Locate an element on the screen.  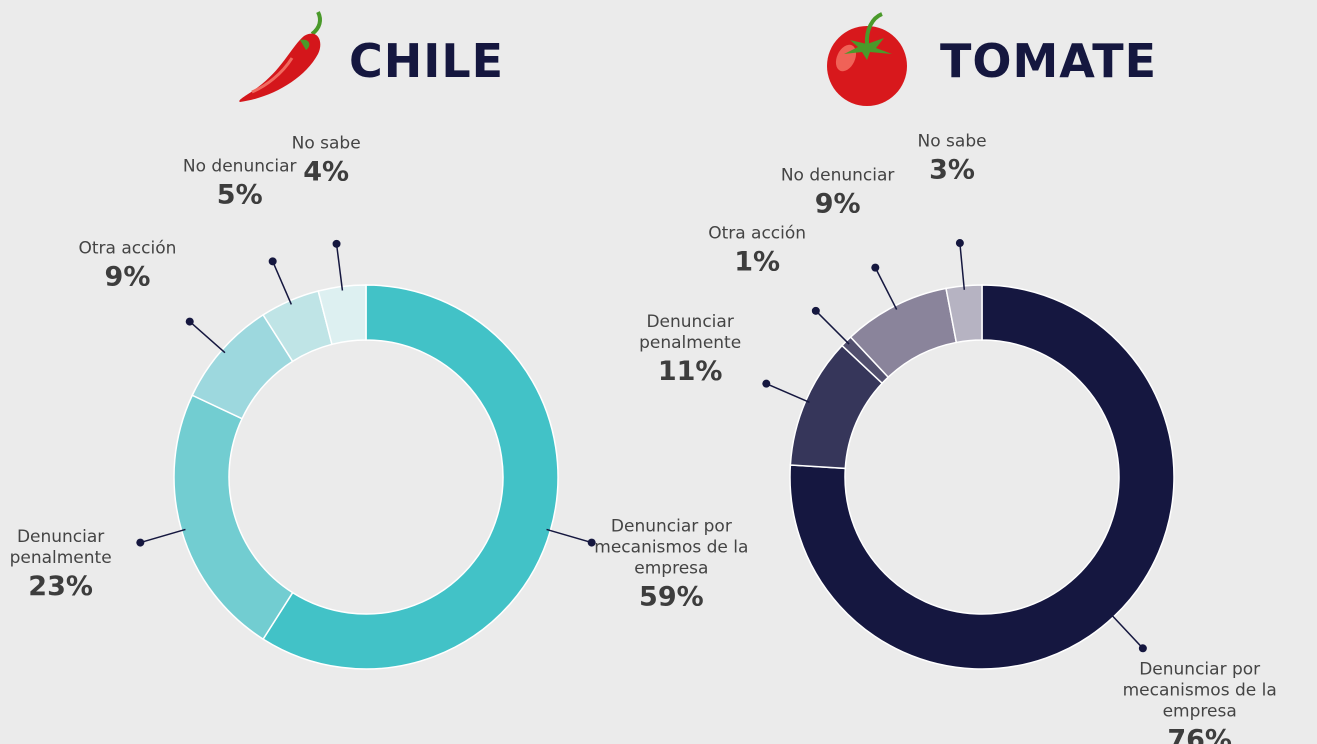
data-label: Otra acción 9% is located at coordinates (127, 266).